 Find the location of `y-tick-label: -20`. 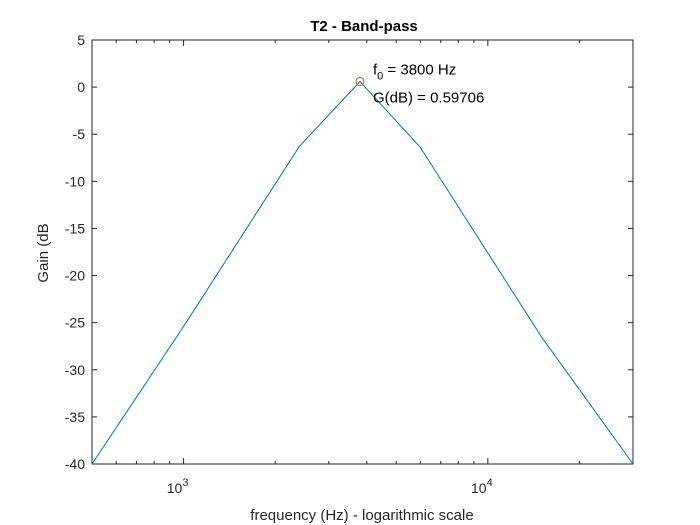

y-tick-label: -20 is located at coordinates (75, 276).